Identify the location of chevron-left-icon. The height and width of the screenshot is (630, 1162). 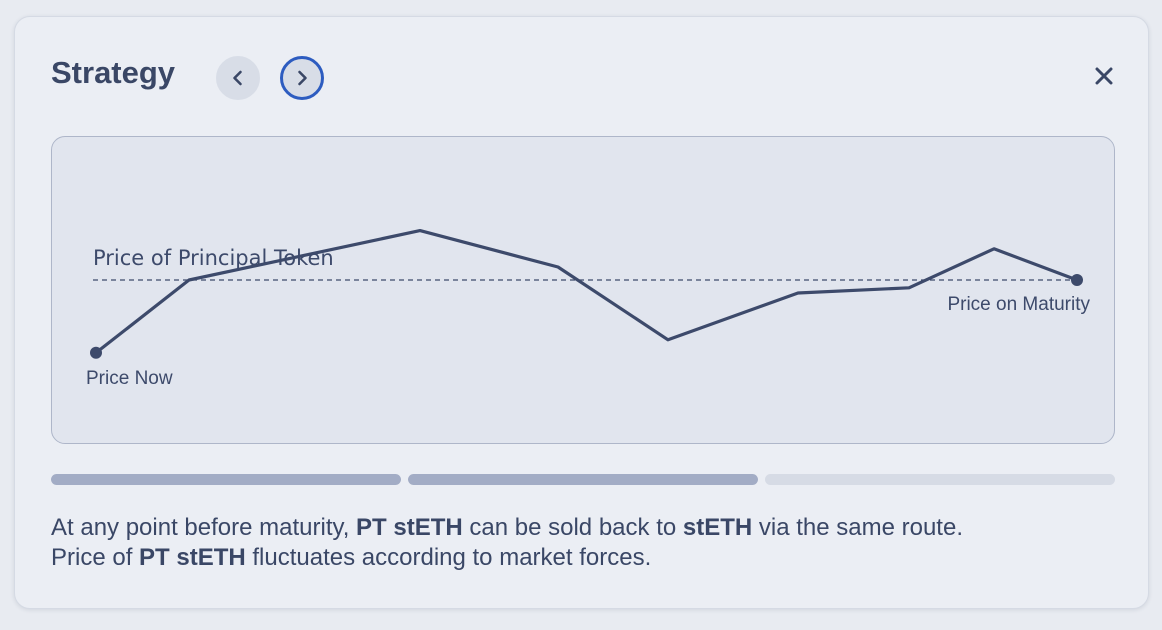
(237, 78).